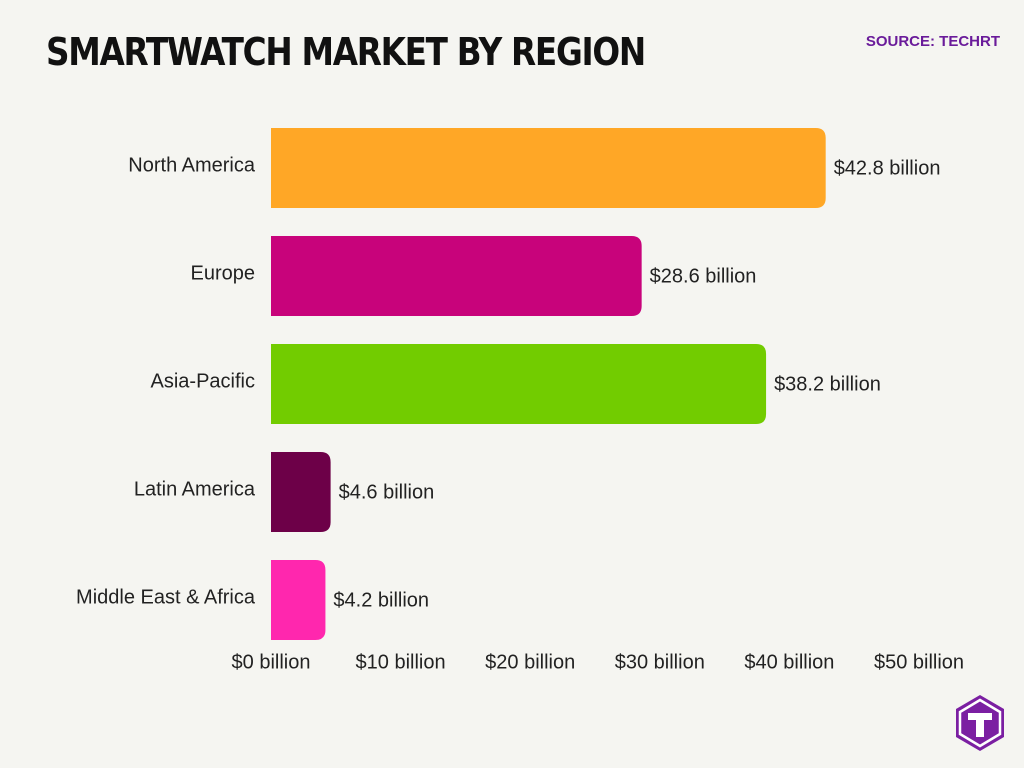 This screenshot has height=768, width=1024. Describe the element at coordinates (456, 276) in the screenshot. I see `bar-europe` at that location.